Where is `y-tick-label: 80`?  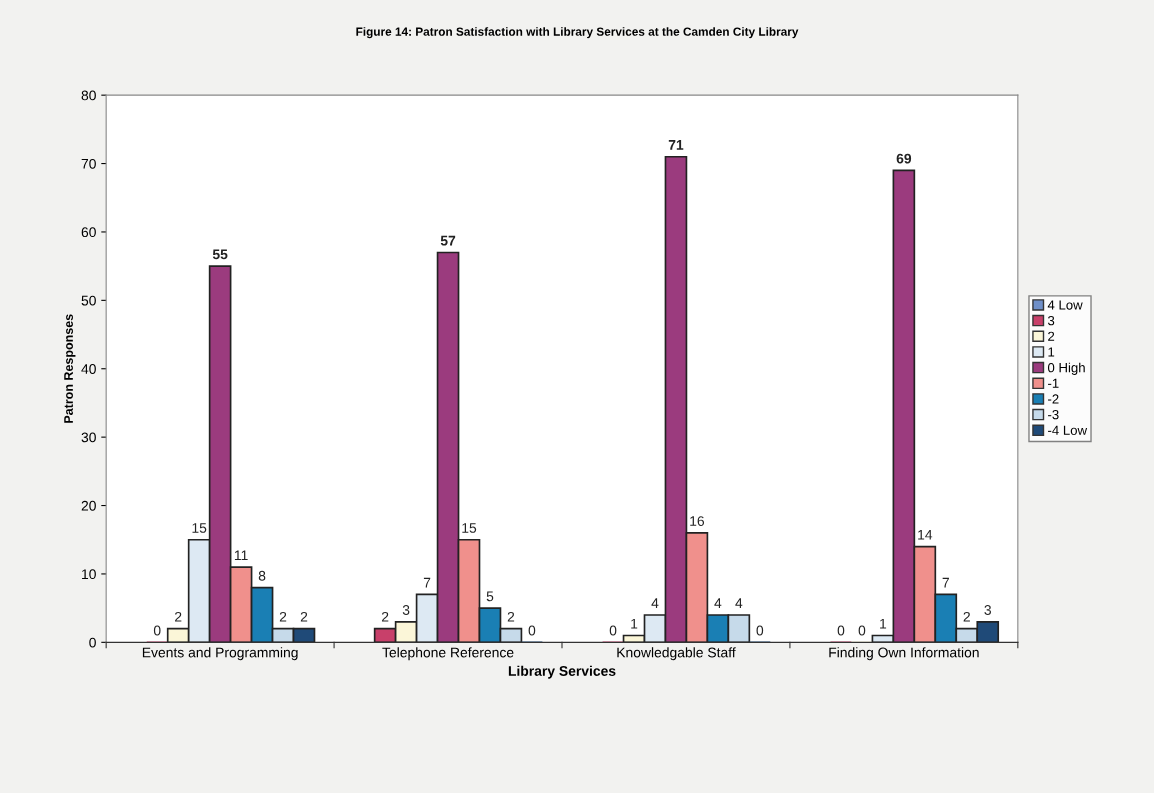 y-tick-label: 80 is located at coordinates (88, 95).